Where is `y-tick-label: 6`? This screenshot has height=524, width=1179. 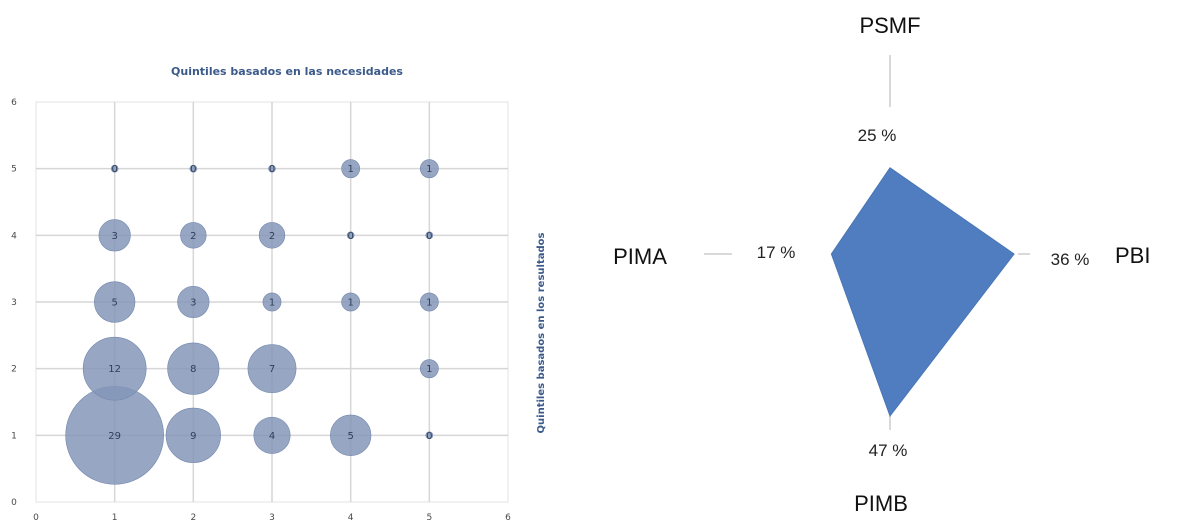 y-tick-label: 6 is located at coordinates (14, 103).